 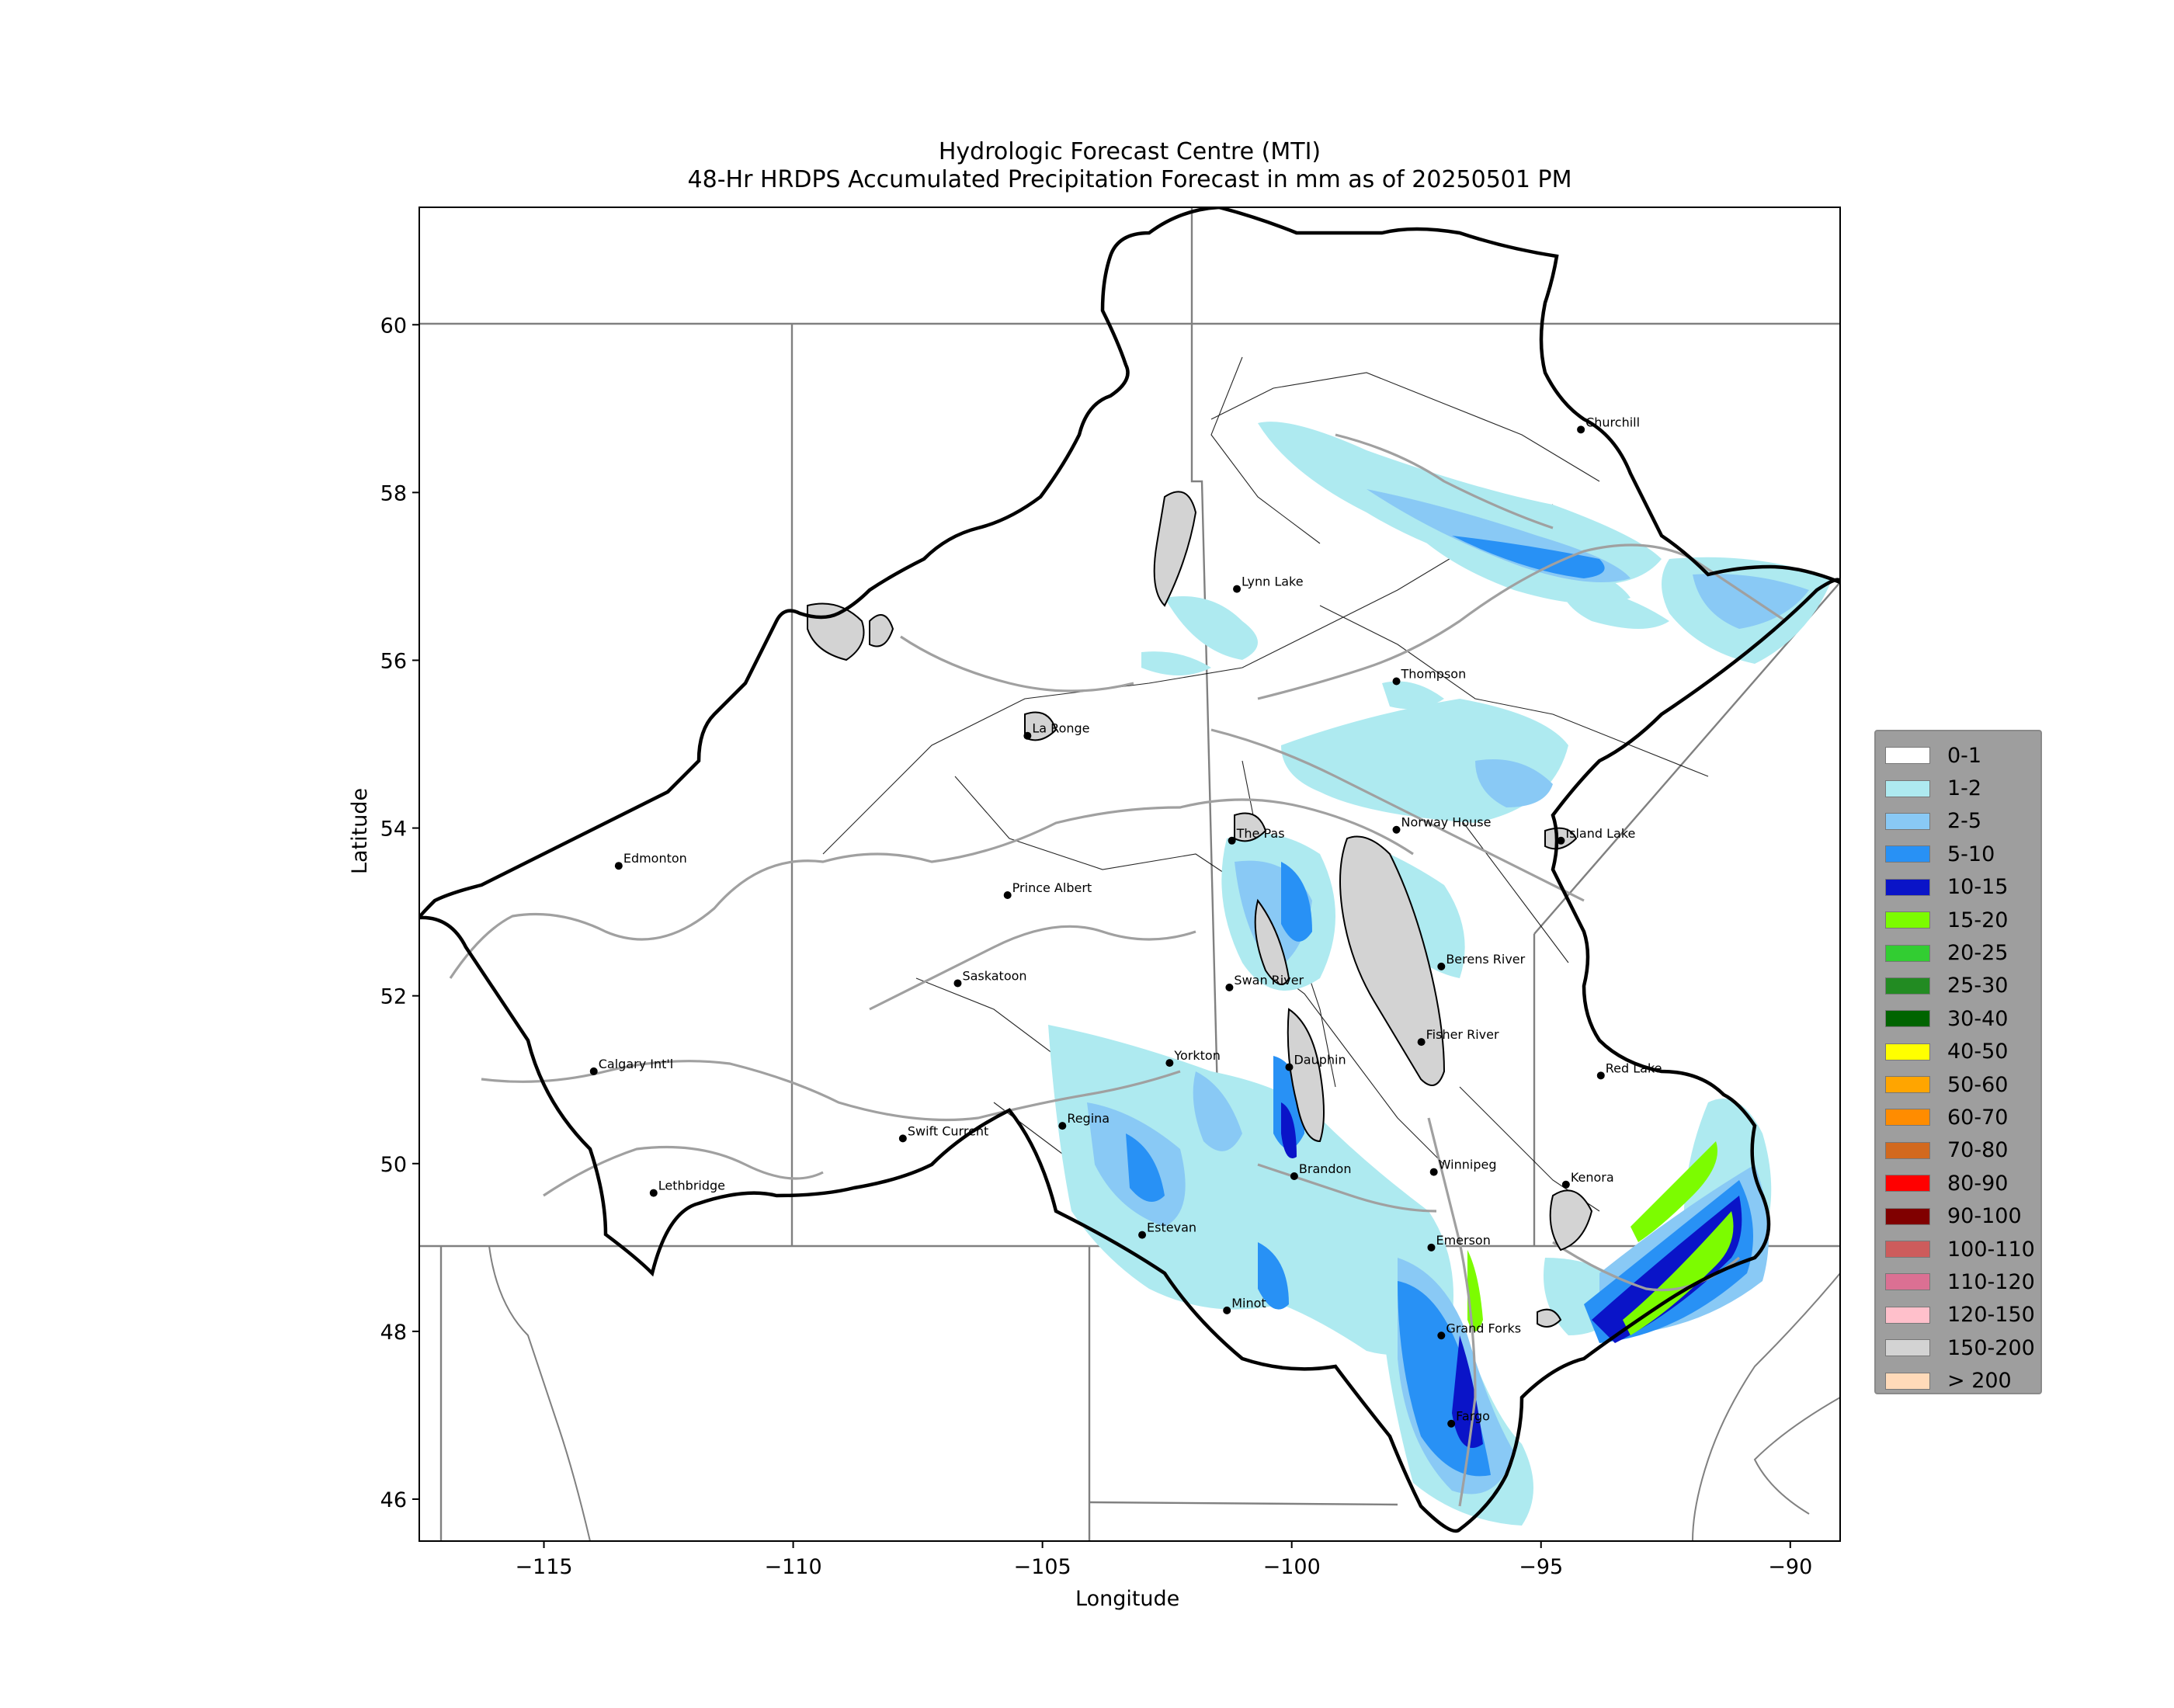 I want to click on legend-label: 110-120, so click(x=1991, y=1281).